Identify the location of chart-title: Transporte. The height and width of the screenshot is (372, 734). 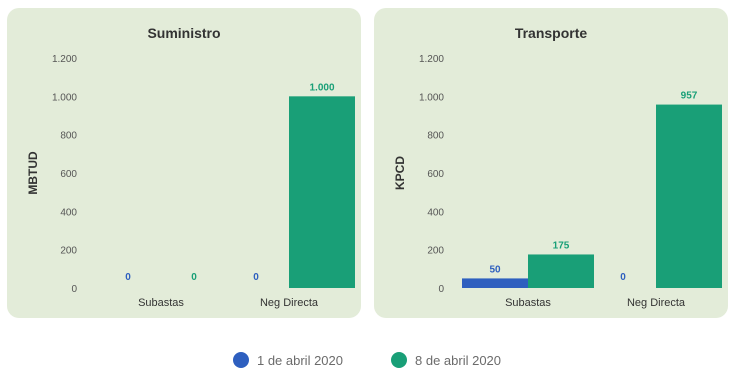
(551, 33).